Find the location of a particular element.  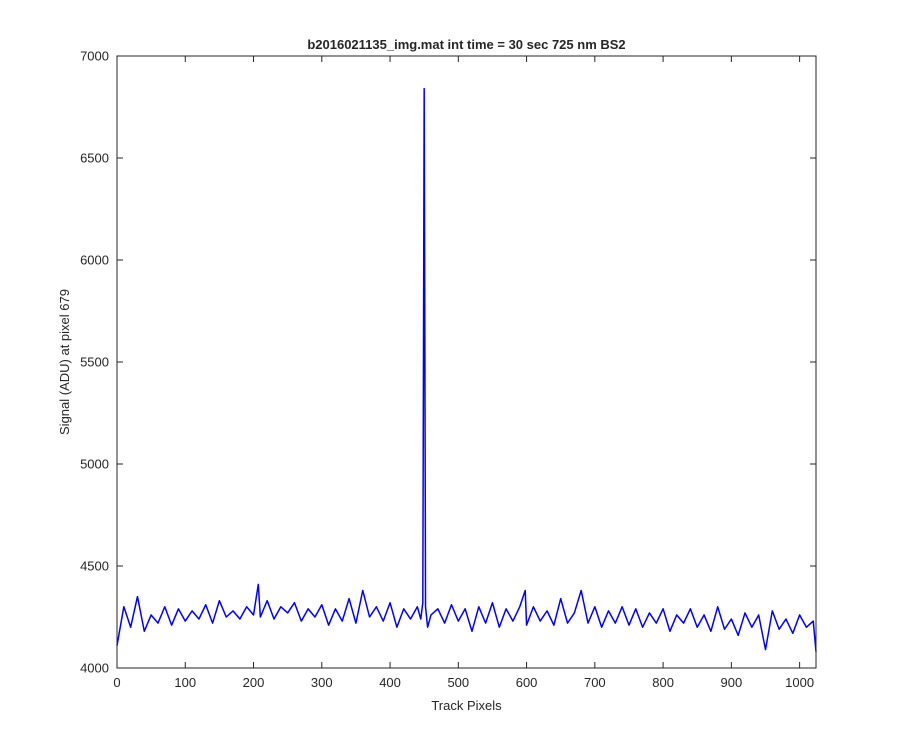

y-tick-label: 4000 is located at coordinates (94, 668).